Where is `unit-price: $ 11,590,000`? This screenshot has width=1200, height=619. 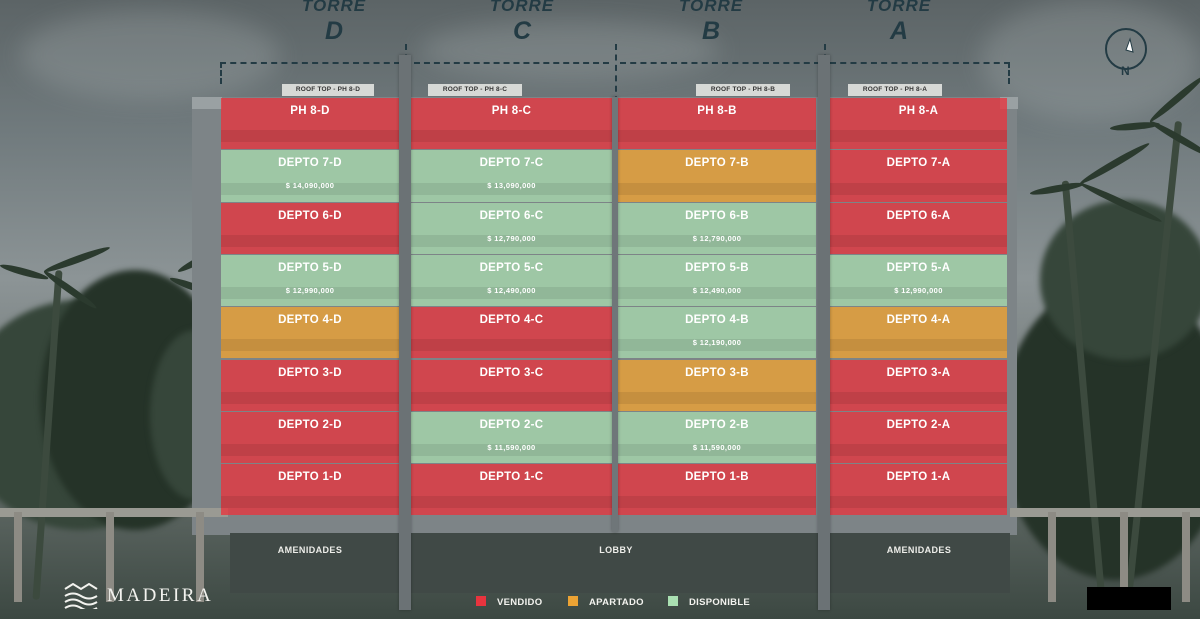
unit-price: $ 11,590,000 is located at coordinates (511, 447).